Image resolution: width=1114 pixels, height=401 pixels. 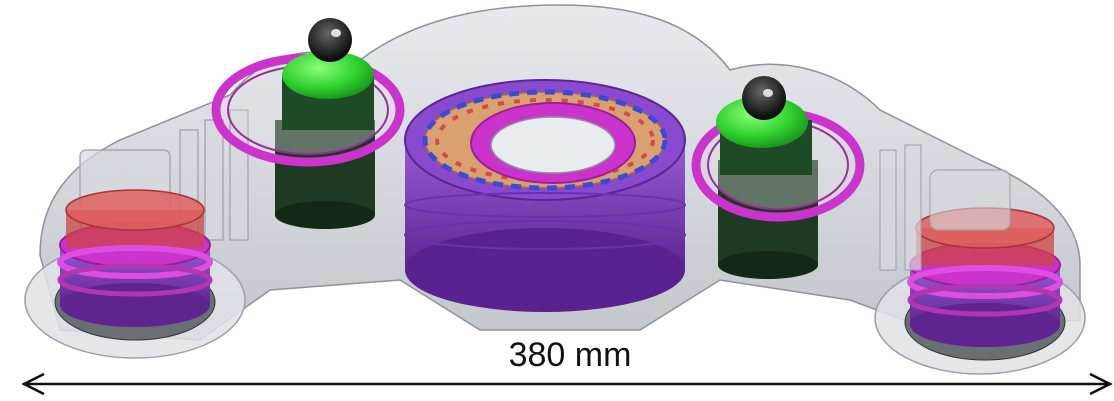 What do you see at coordinates (980, 259) in the screenshot?
I see `right-base-flange` at bounding box center [980, 259].